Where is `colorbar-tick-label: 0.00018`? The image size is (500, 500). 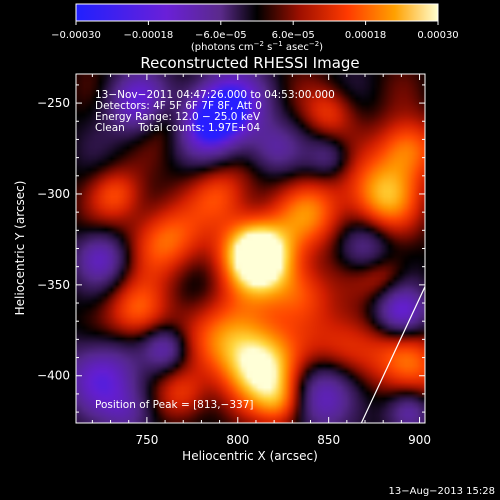 colorbar-tick-label: 0.00018 is located at coordinates (365, 35).